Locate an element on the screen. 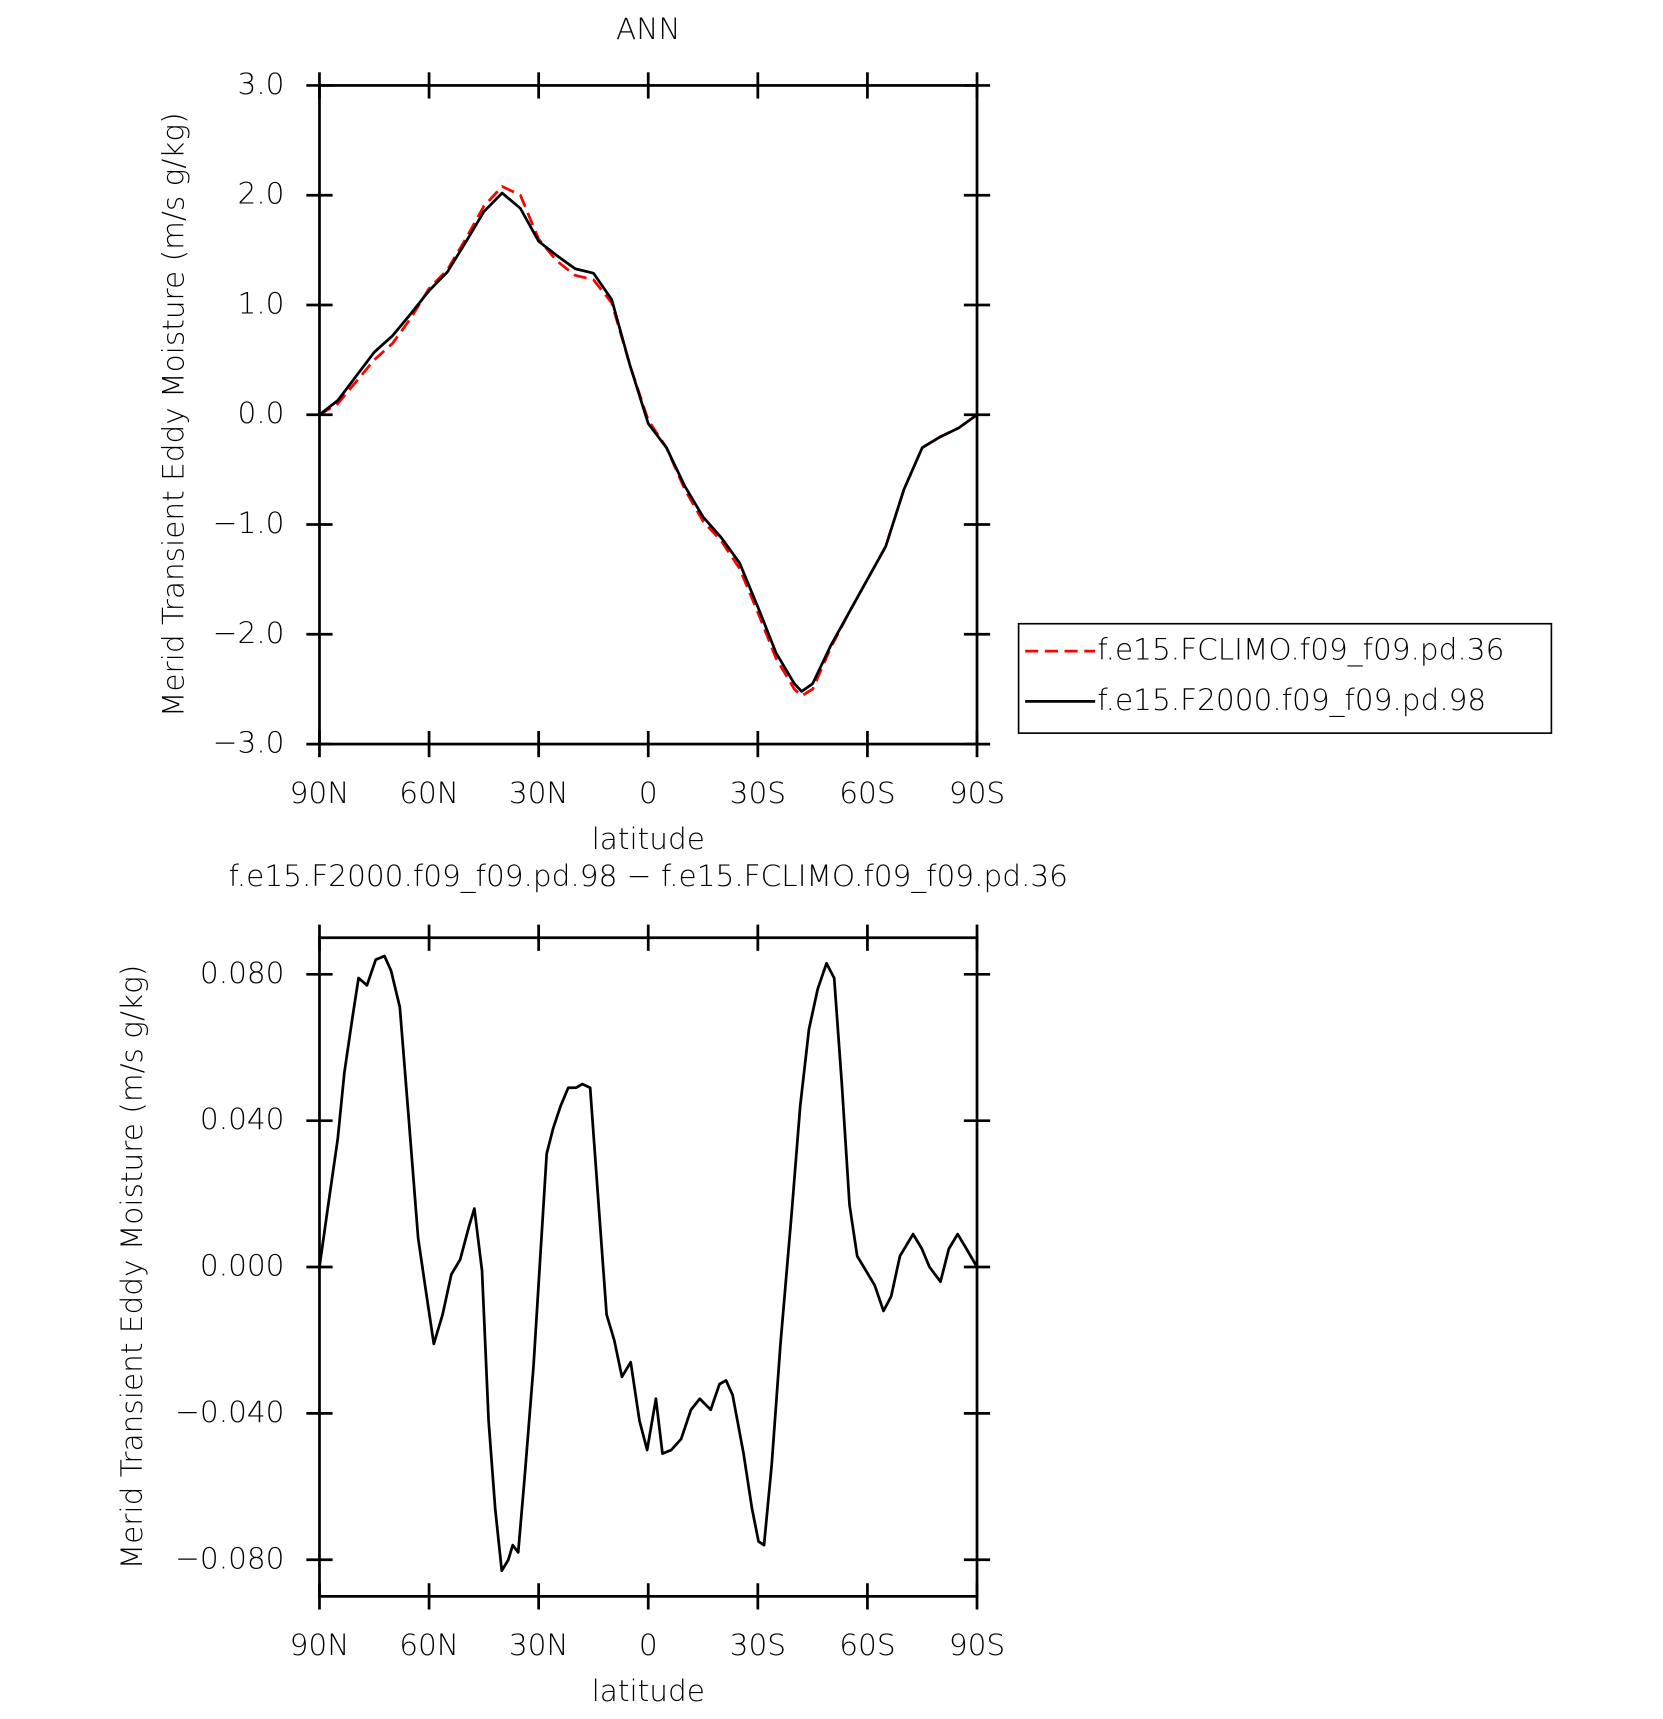  y-tick-label: 1.0 is located at coordinates (260, 303).